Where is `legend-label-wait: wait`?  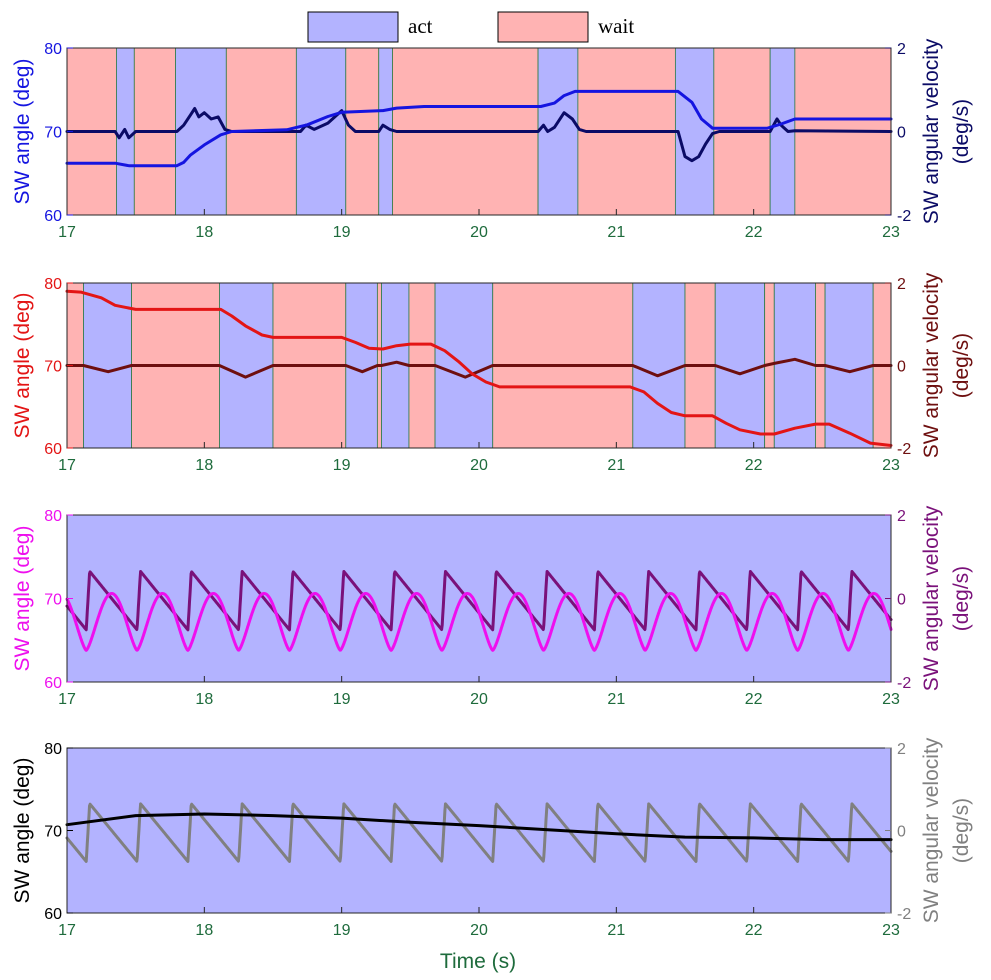 legend-label-wait: wait is located at coordinates (616, 26).